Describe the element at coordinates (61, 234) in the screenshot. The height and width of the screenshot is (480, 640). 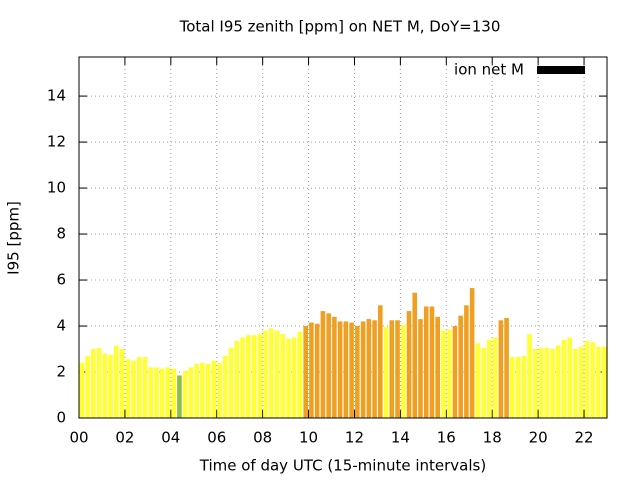
I see `y-tick-label: 8` at that location.